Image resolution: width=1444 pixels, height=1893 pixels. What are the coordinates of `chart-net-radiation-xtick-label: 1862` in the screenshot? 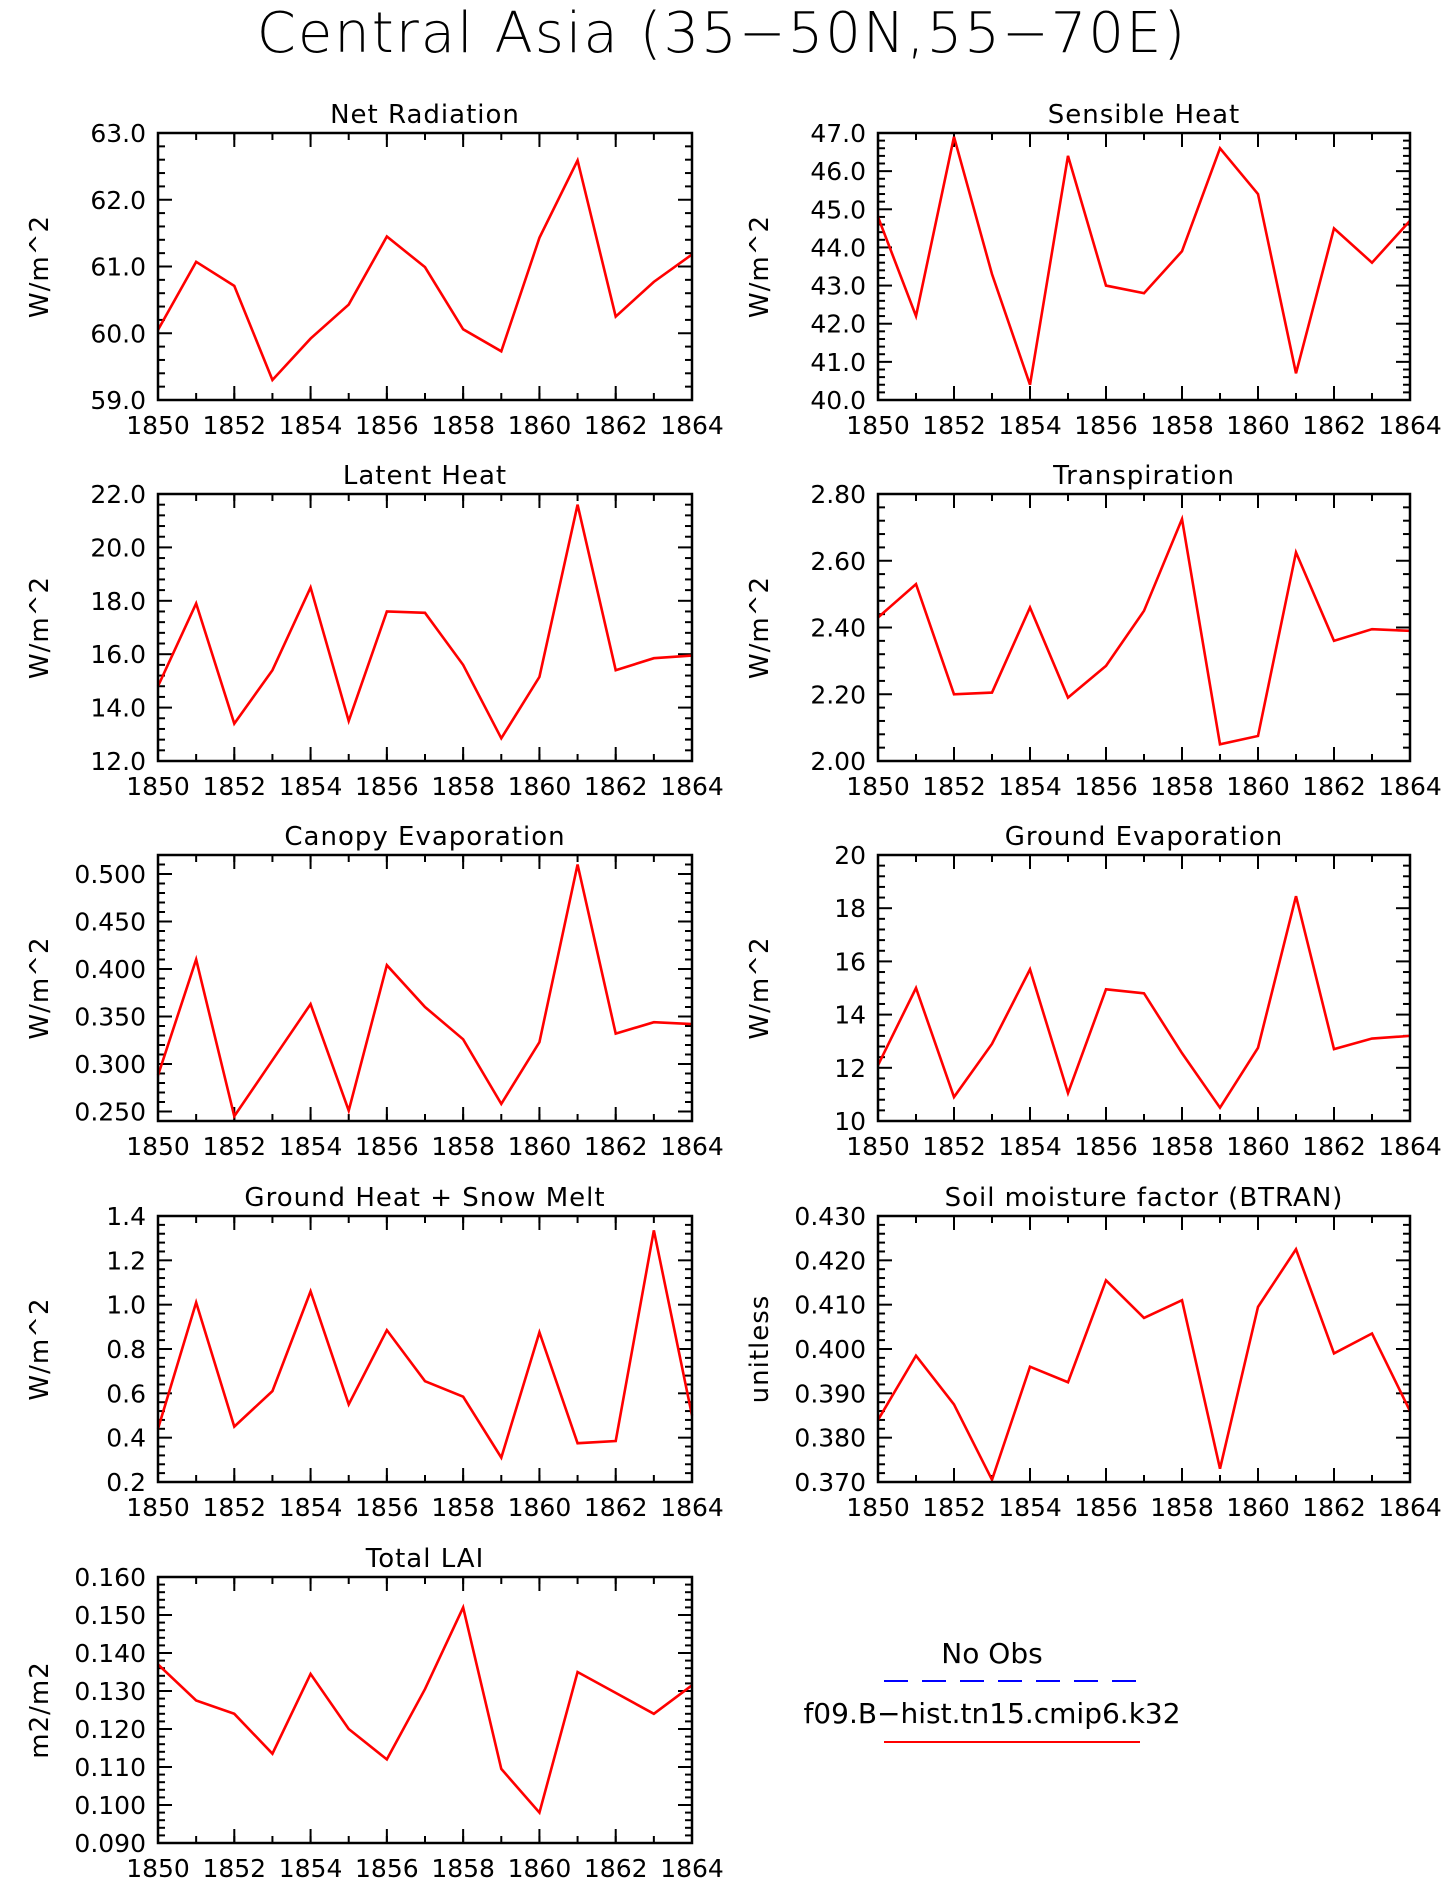 It's located at (616, 425).